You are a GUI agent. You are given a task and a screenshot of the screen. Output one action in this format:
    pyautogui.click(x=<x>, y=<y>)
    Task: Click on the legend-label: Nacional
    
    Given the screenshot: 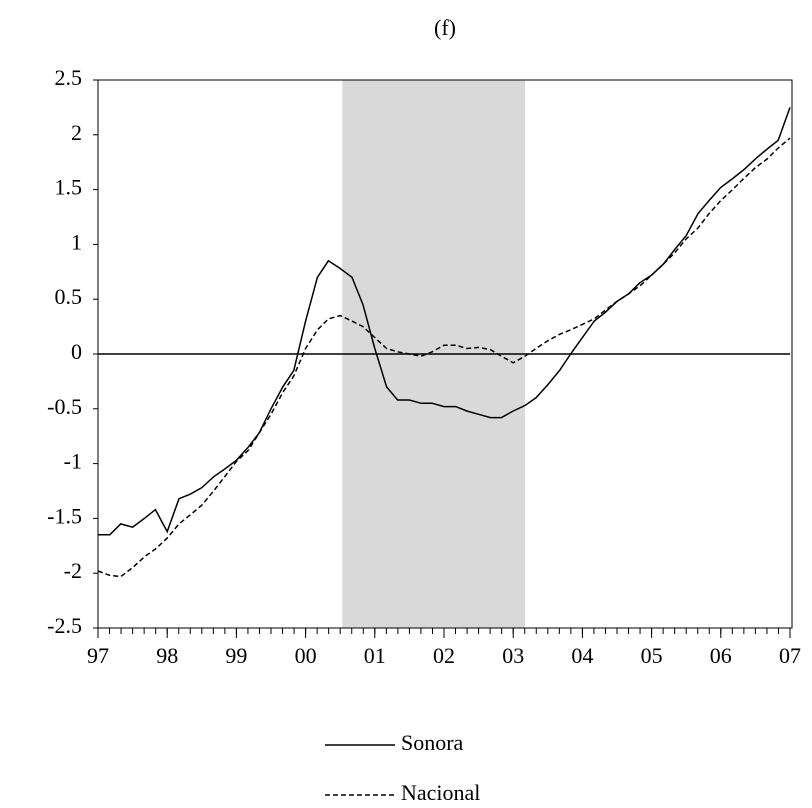 What is the action you would take?
    pyautogui.click(x=440, y=791)
    